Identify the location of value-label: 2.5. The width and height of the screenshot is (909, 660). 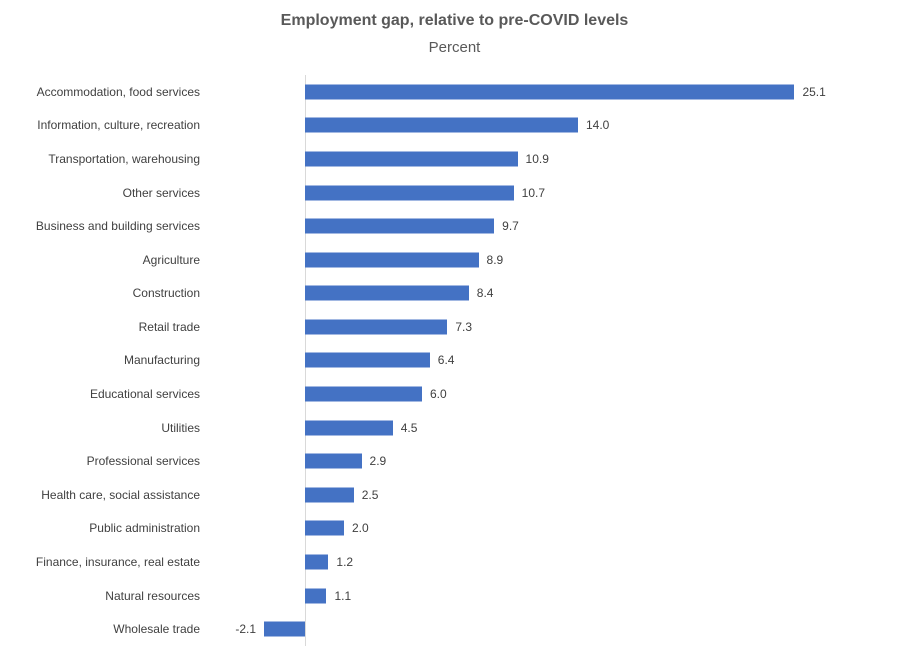
(370, 494).